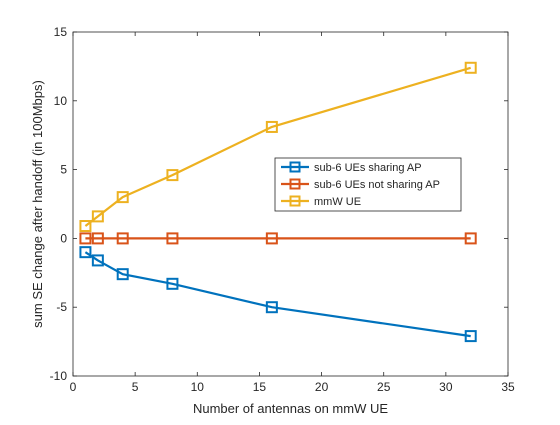 The width and height of the screenshot is (560, 425). What do you see at coordinates (61, 32) in the screenshot?
I see `y-tick-label: 15` at bounding box center [61, 32].